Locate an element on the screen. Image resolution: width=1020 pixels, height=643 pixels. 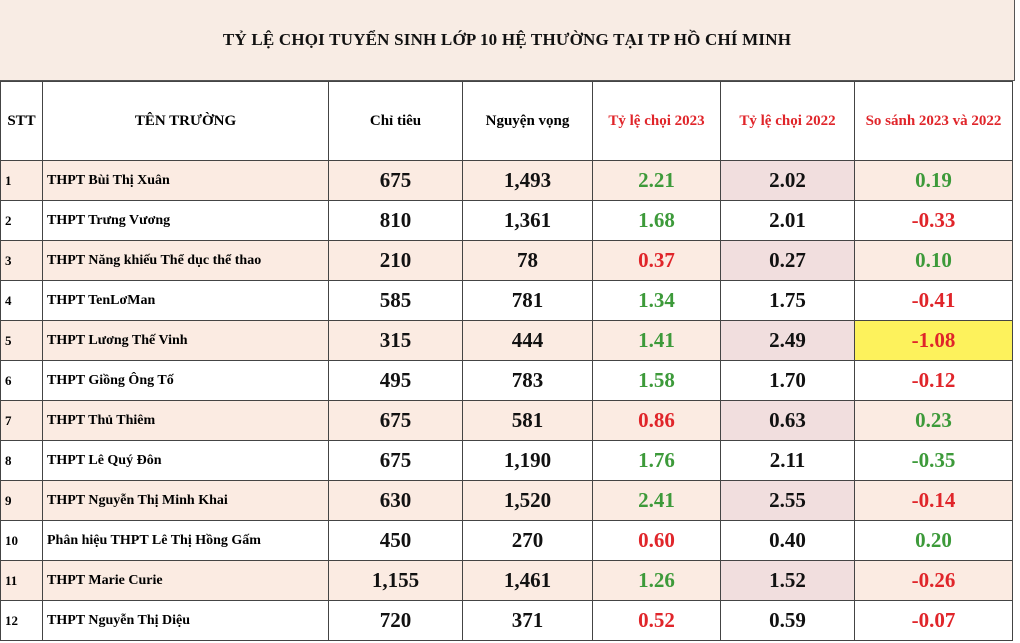
table-row: 1 THPT Bùi Thị Xuân 675 1,493 2.21 2.02 0.19 is located at coordinates (506, 180).